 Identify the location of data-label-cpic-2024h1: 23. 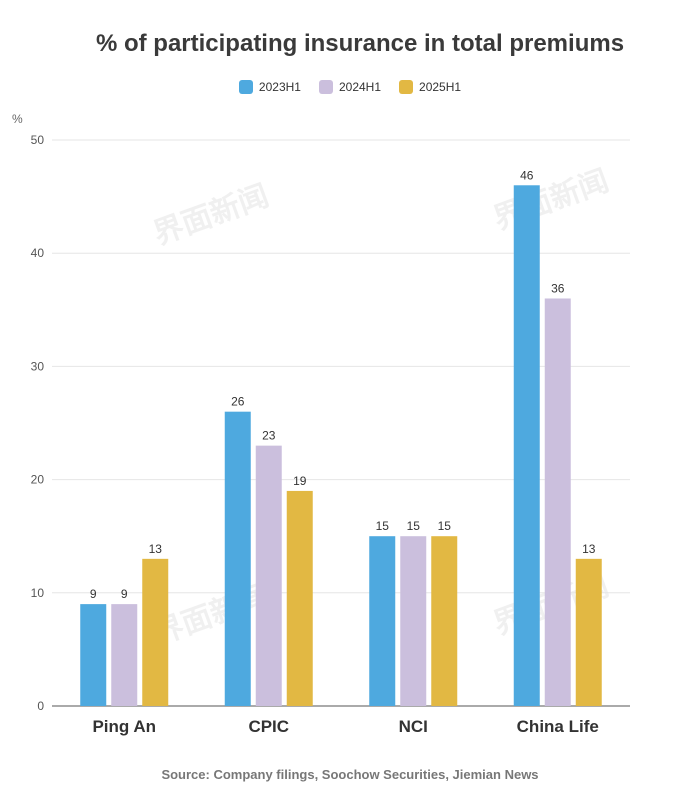
(269, 436).